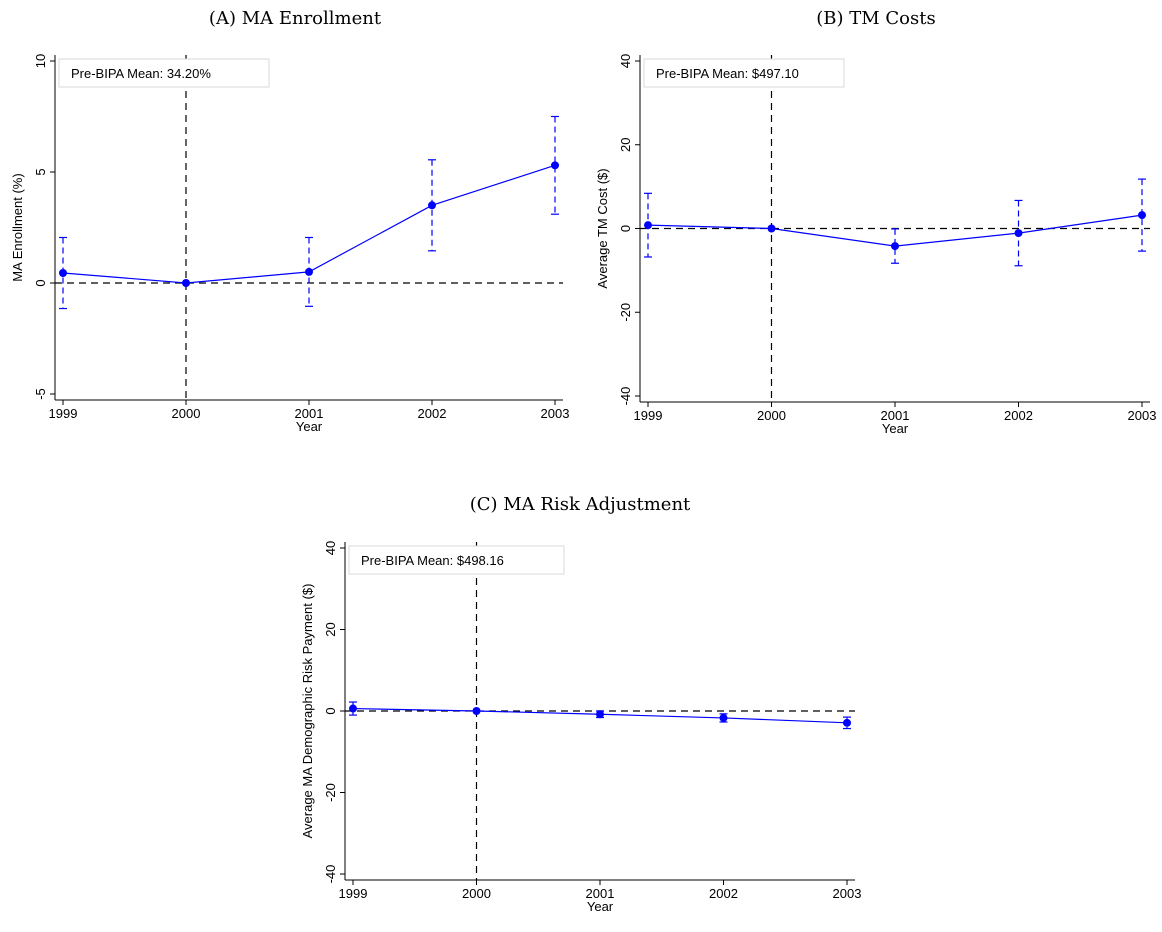 The image size is (1162, 932). I want to click on annotation-text: Pre-BIPA Mean: $497.10, so click(727, 73).